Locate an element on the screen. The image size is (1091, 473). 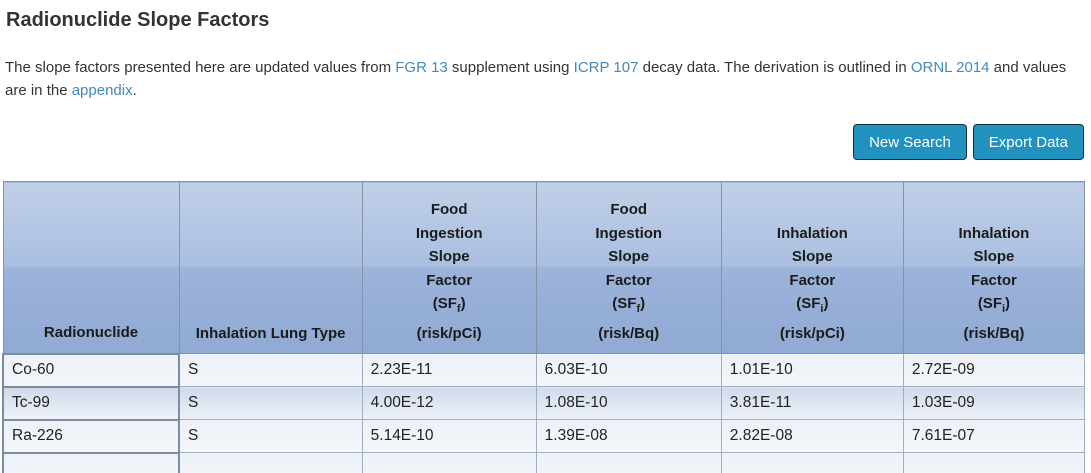
page-title: Radionuclide Slope Factors is located at coordinates (138, 20).